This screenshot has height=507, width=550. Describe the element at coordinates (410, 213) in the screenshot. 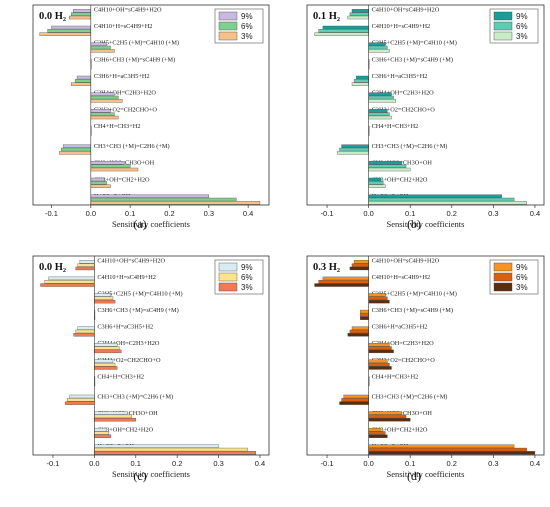

I see `x-tick-label: 0.1` at that location.